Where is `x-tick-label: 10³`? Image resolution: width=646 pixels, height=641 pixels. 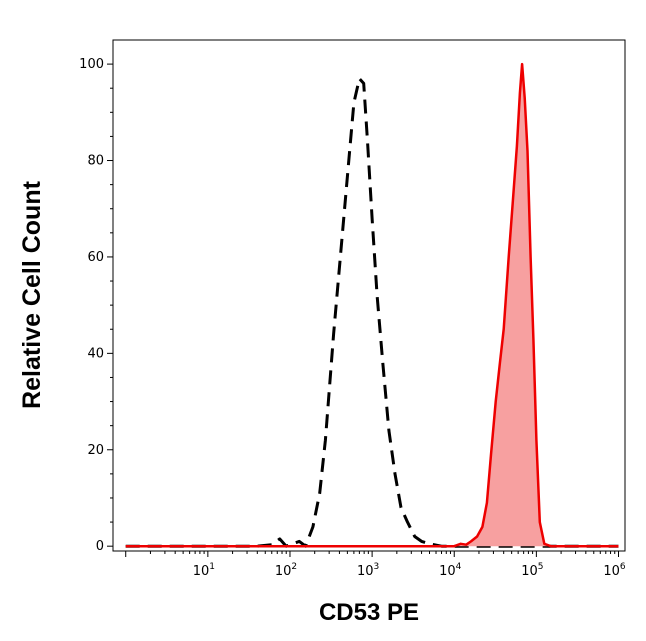
x-tick-label: 10³ is located at coordinates (368, 570).